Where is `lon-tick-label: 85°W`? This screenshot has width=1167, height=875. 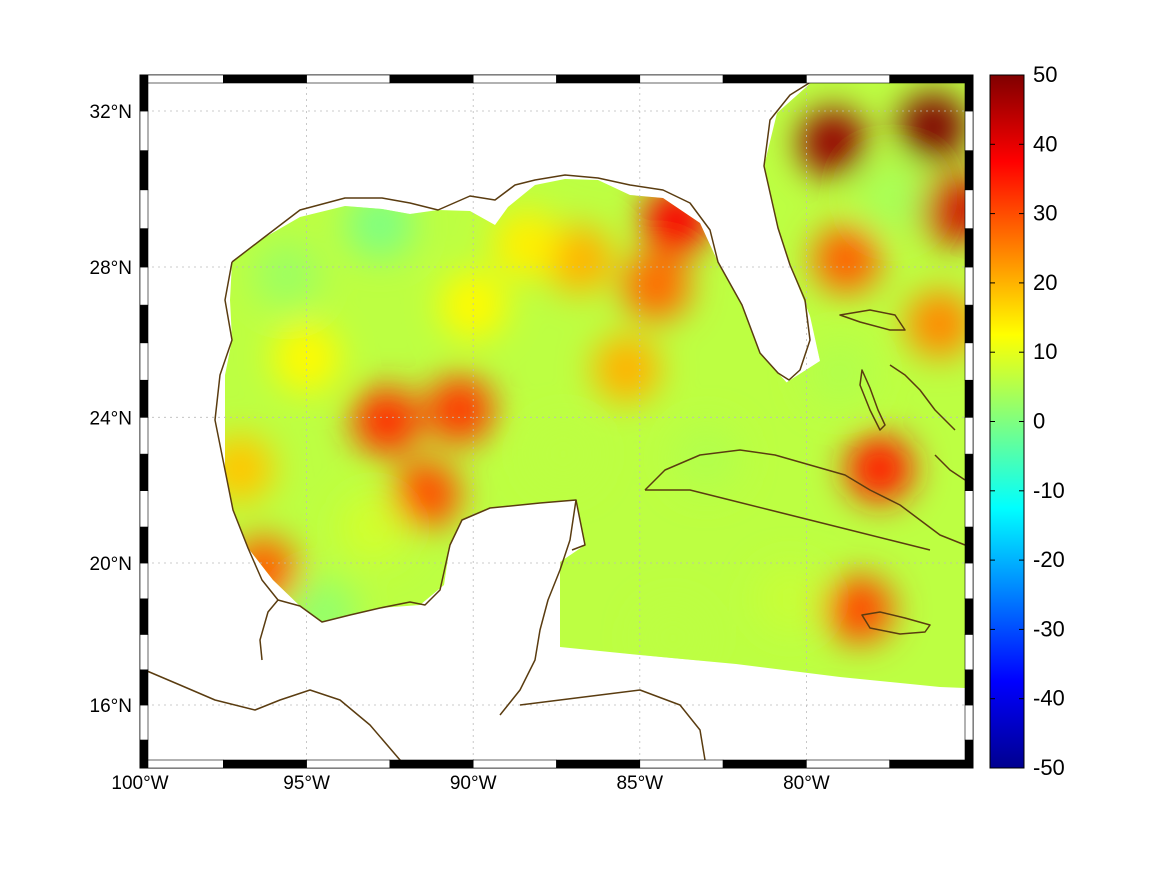
lon-tick-label: 85°W is located at coordinates (639, 783).